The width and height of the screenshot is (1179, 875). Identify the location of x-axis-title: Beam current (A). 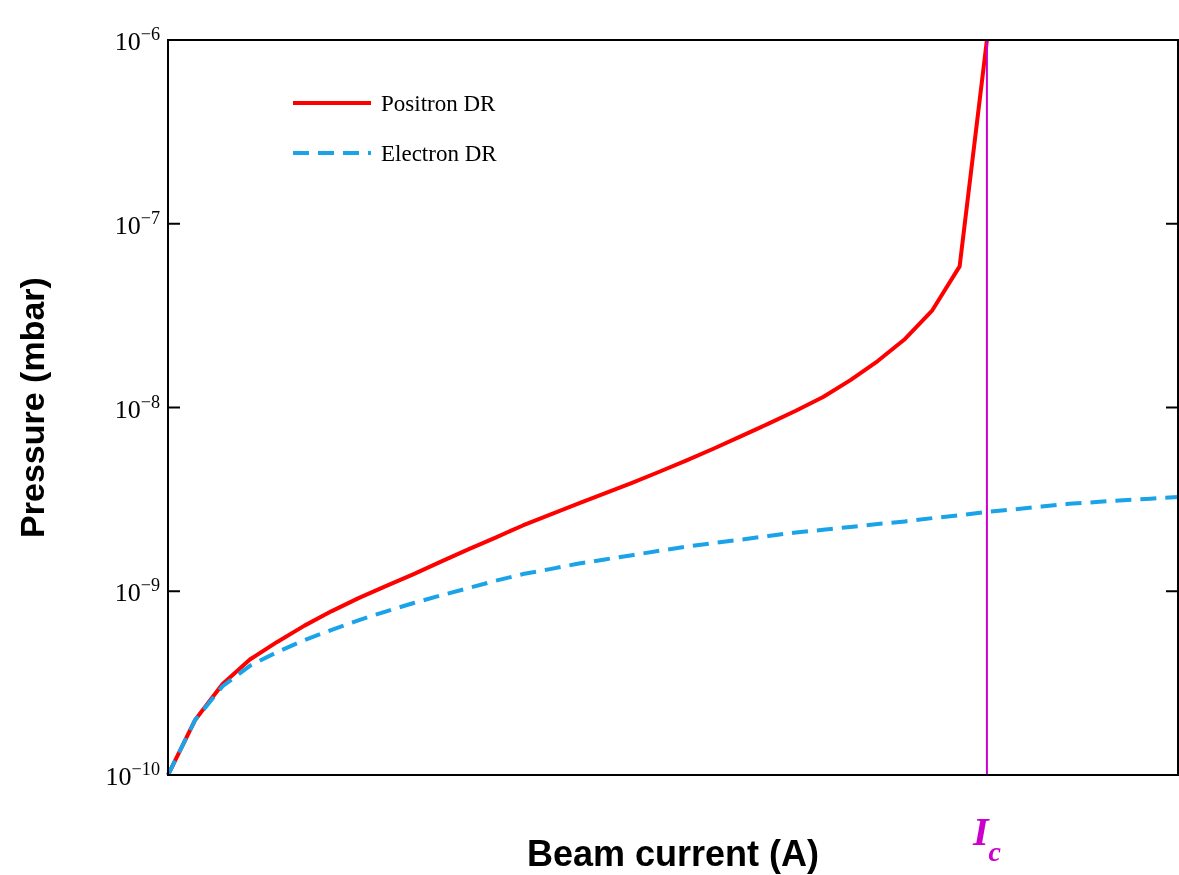
(673, 853).